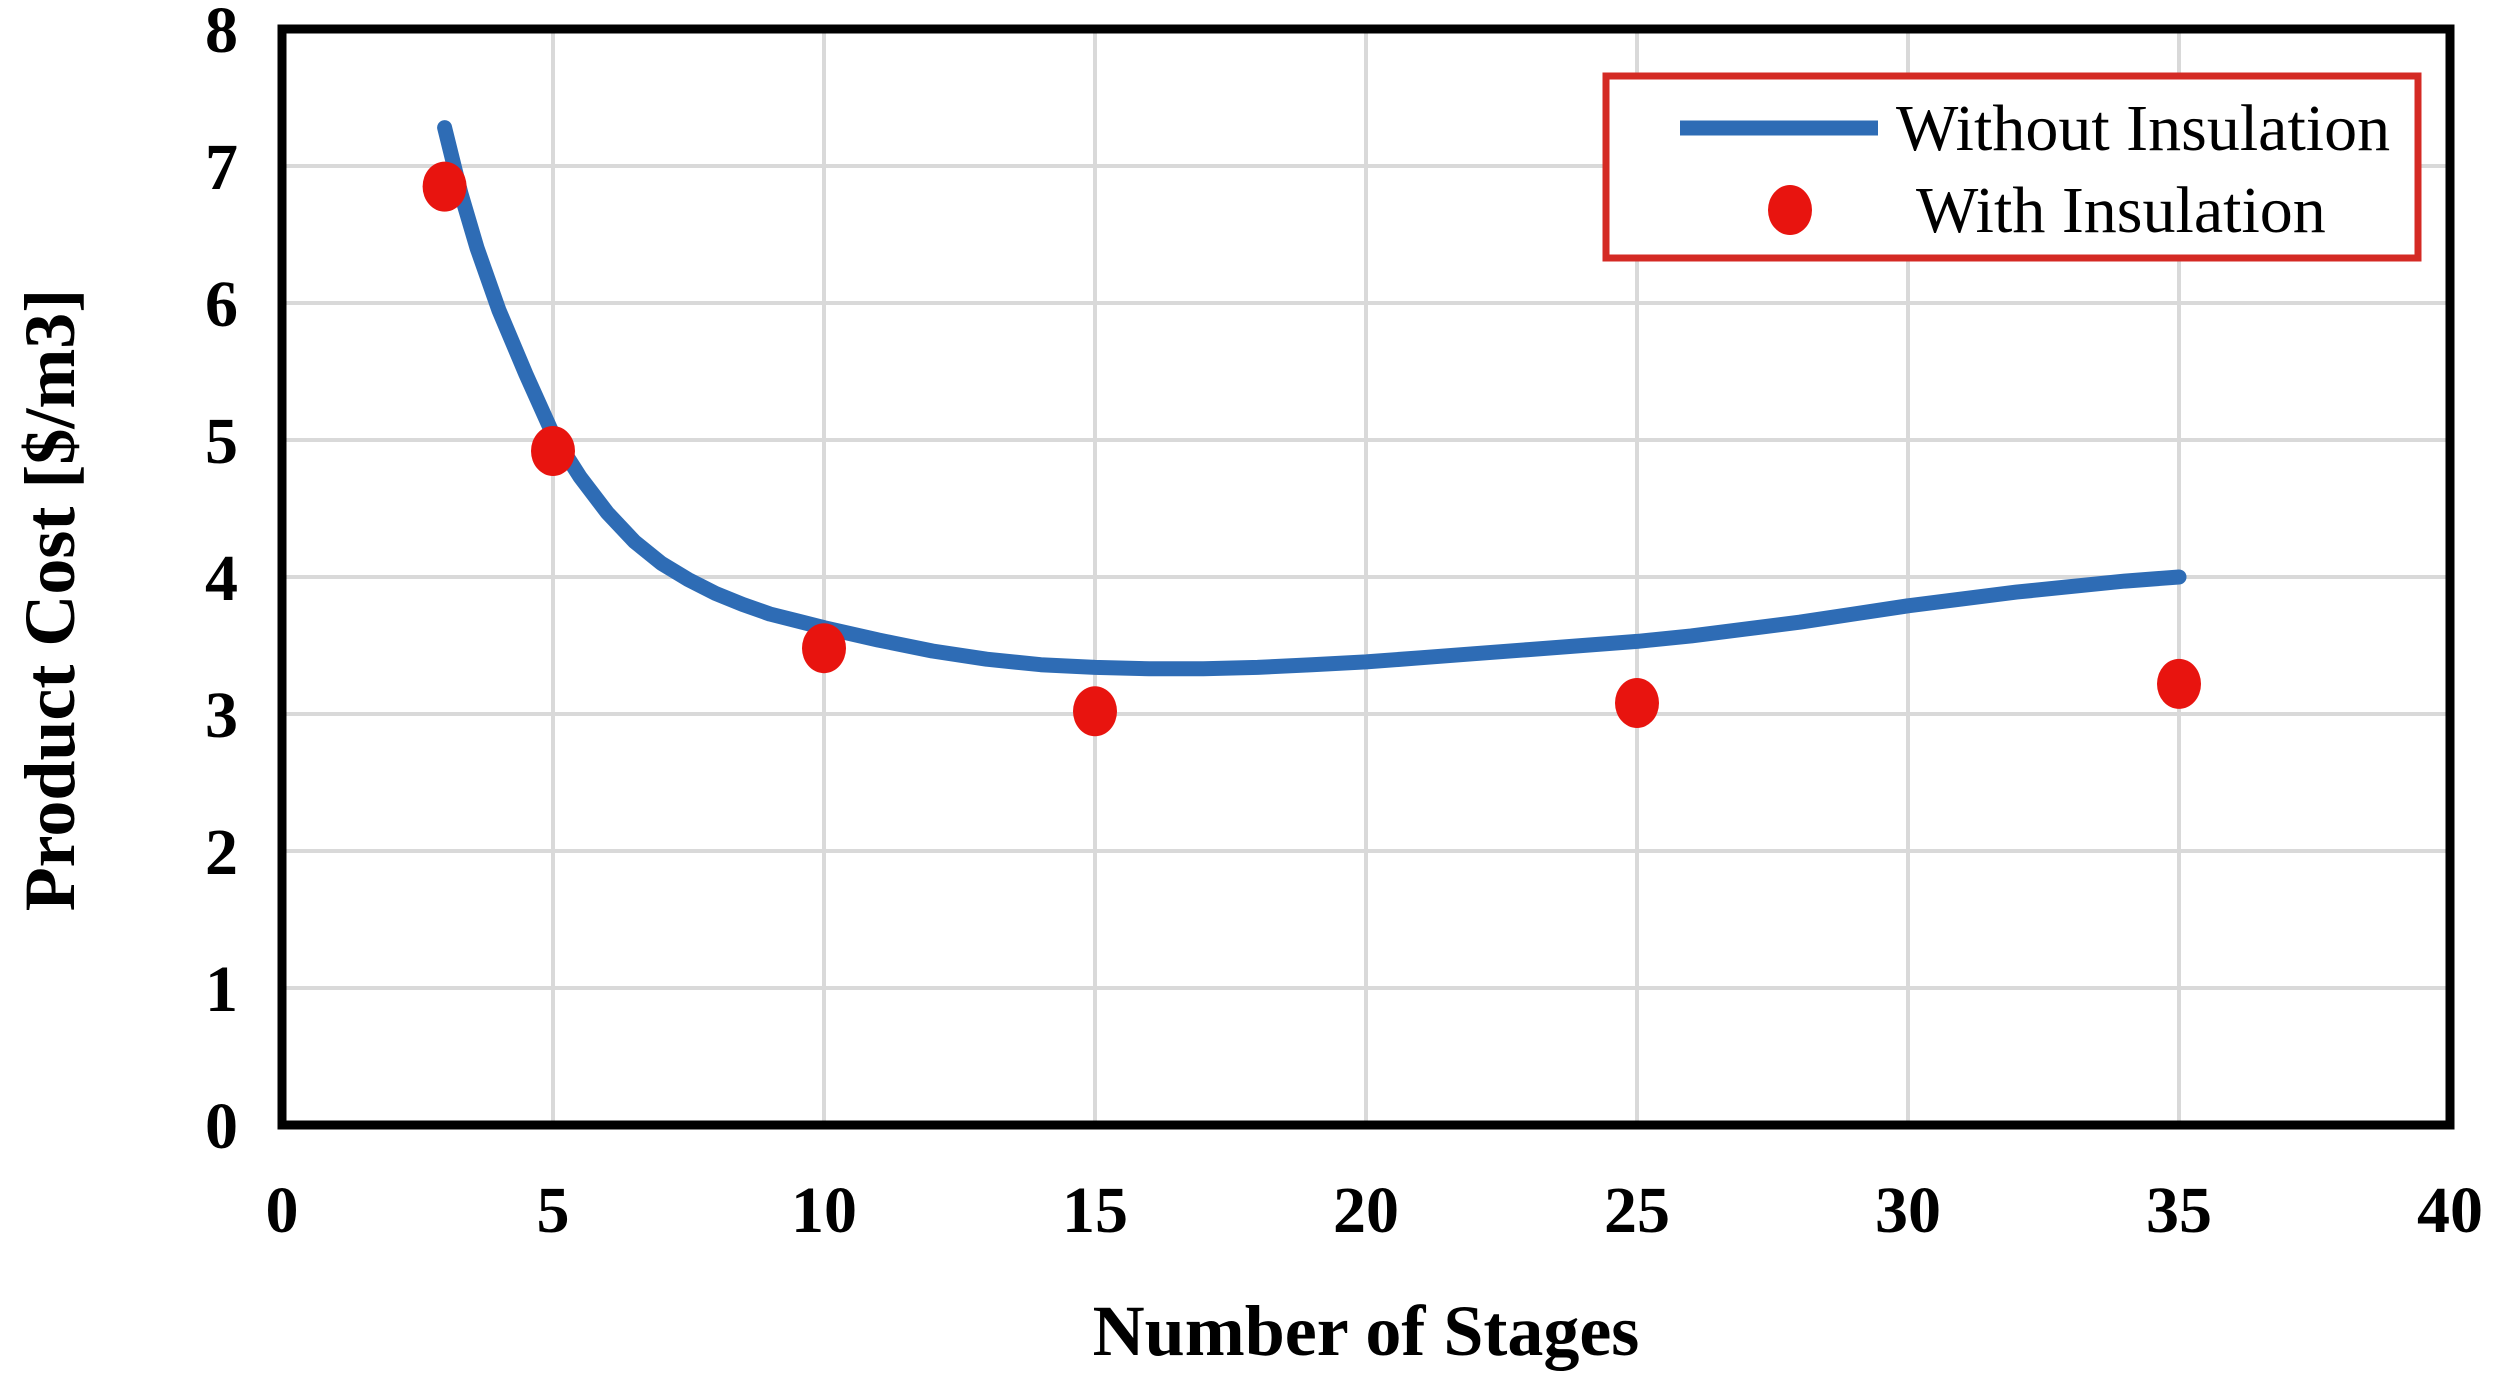 This screenshot has height=1384, width=2494. What do you see at coordinates (221, 989) in the screenshot?
I see `y-tick-label: 1` at bounding box center [221, 989].